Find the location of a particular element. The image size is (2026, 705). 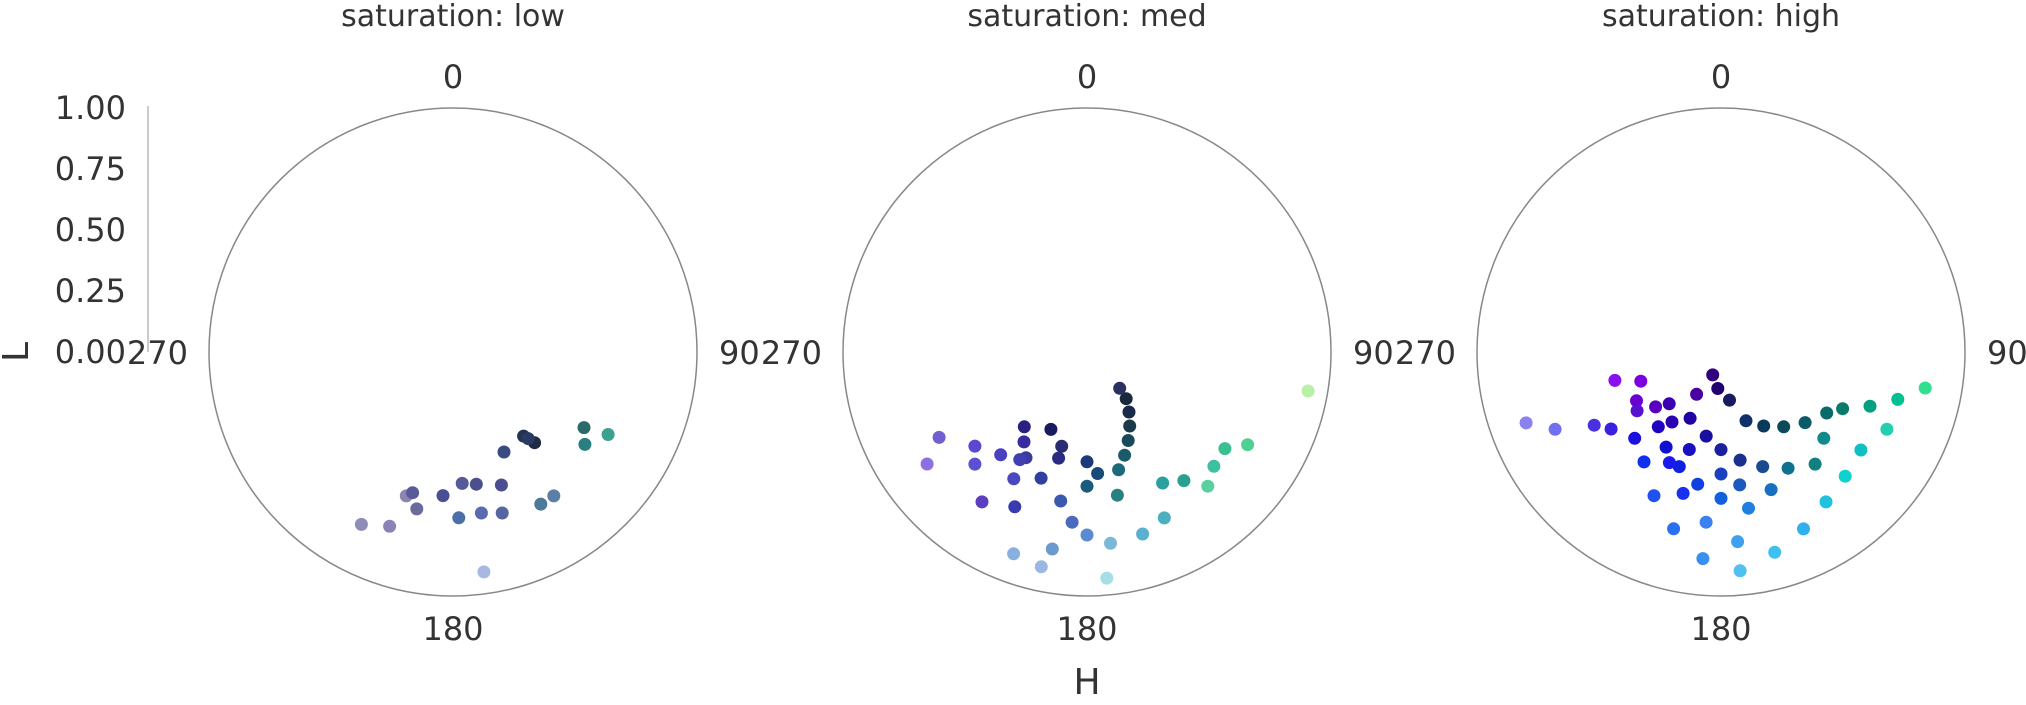

points-high is located at coordinates (1725, 473).